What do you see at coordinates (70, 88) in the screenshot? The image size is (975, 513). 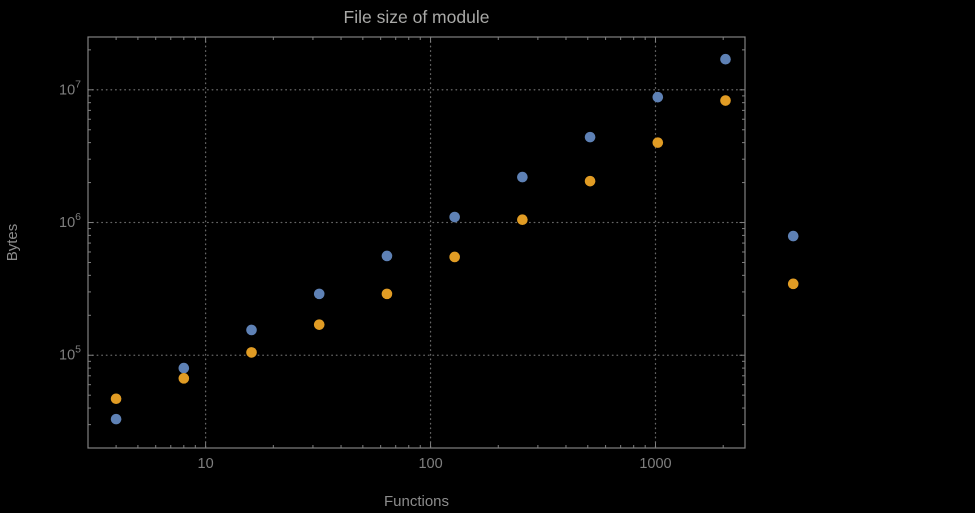 I see `y-tick-label: 10⁷` at bounding box center [70, 88].